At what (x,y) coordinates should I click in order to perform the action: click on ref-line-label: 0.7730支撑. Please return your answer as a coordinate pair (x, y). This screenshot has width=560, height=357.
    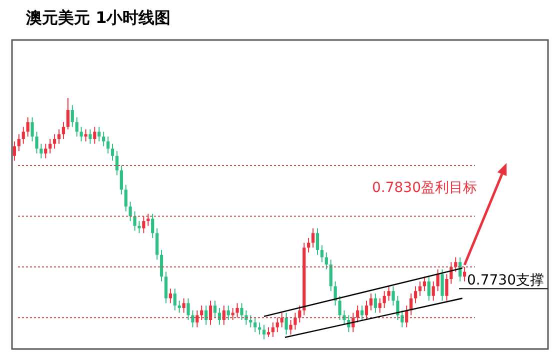
    Looking at the image, I should click on (505, 280).